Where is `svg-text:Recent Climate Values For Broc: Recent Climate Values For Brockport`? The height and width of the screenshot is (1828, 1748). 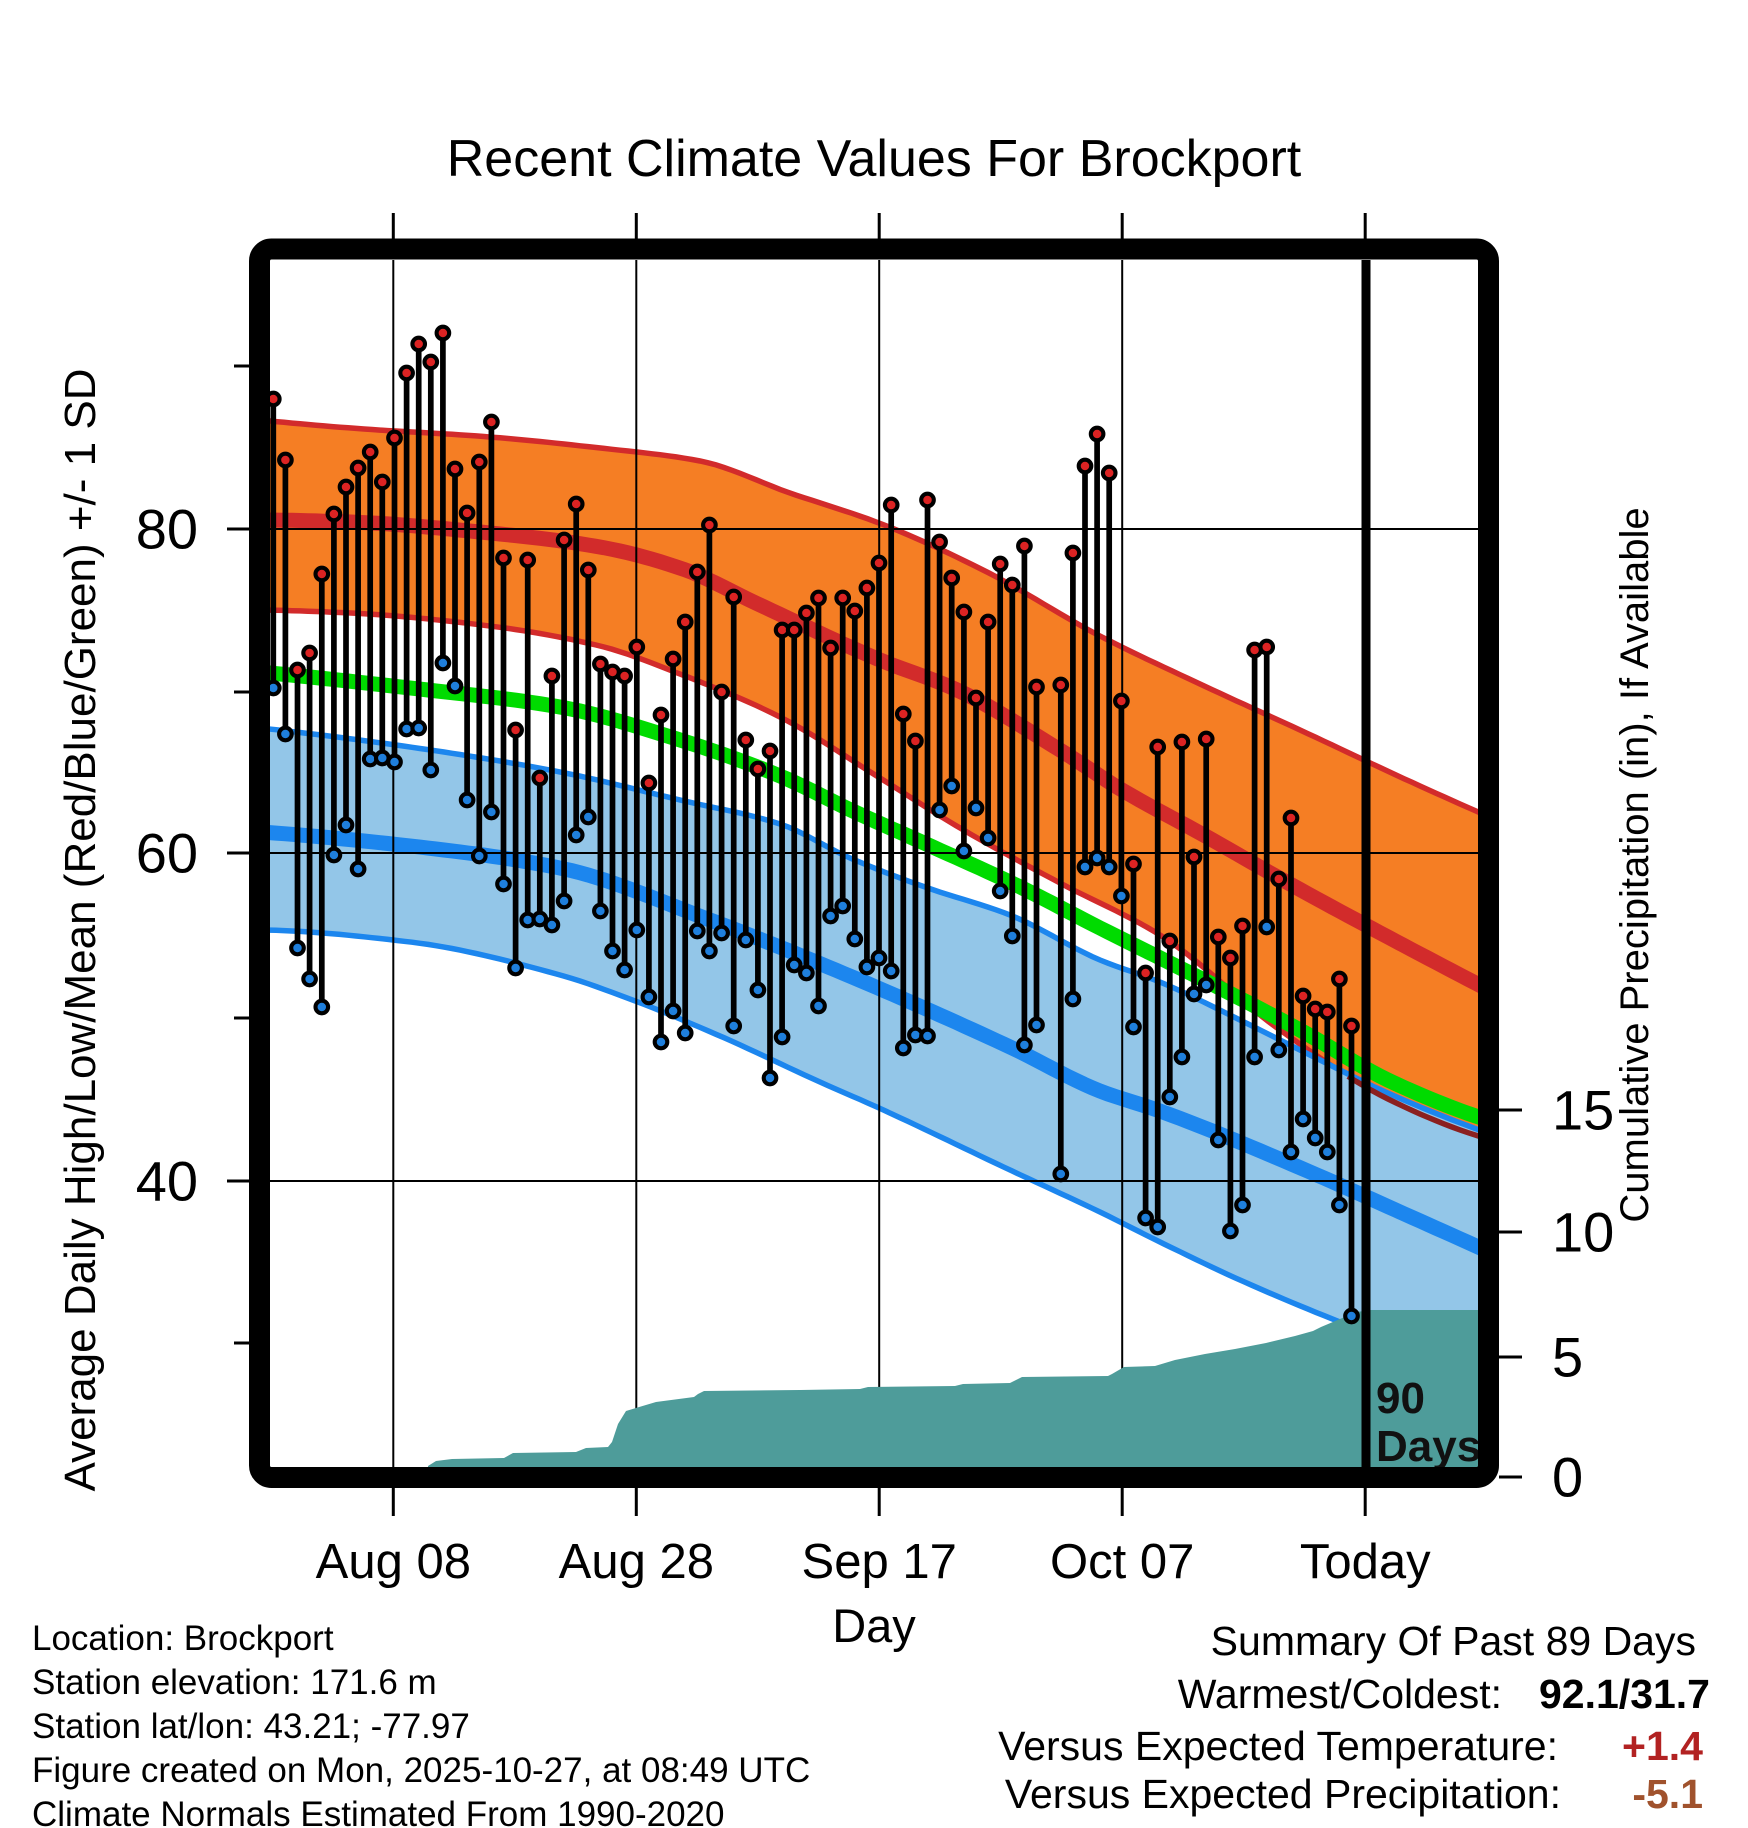
svg-text:Recent Climate Values For Broc: Recent Climate Values For Brockport is located at coordinates (874, 159).